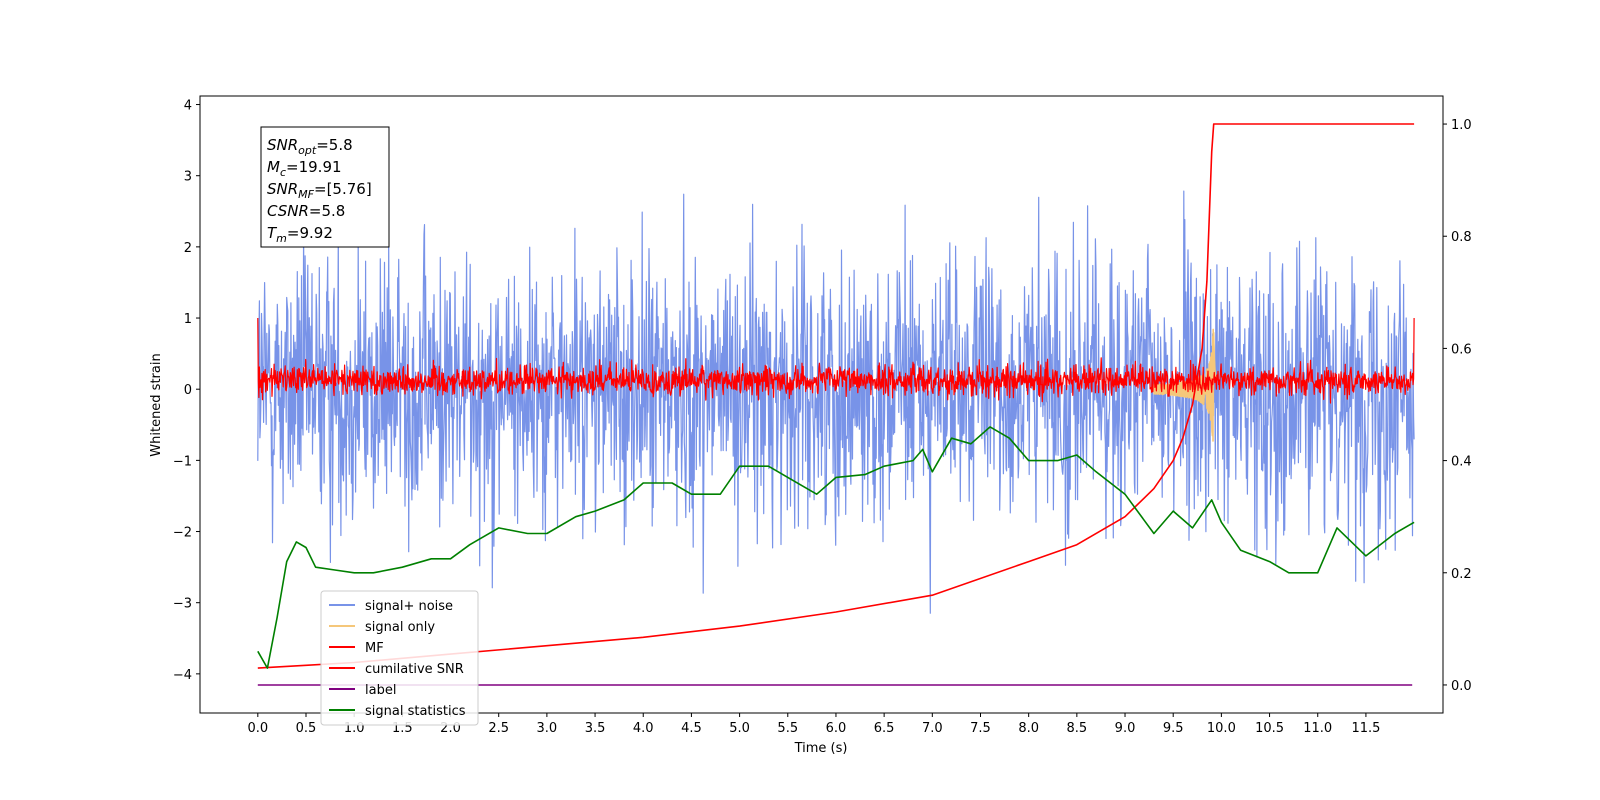 Image resolution: width=1600 pixels, height=800 pixels. Describe the element at coordinates (319, 190) in the screenshot. I see `annotation-line: SNRMF=[5.76]` at that location.